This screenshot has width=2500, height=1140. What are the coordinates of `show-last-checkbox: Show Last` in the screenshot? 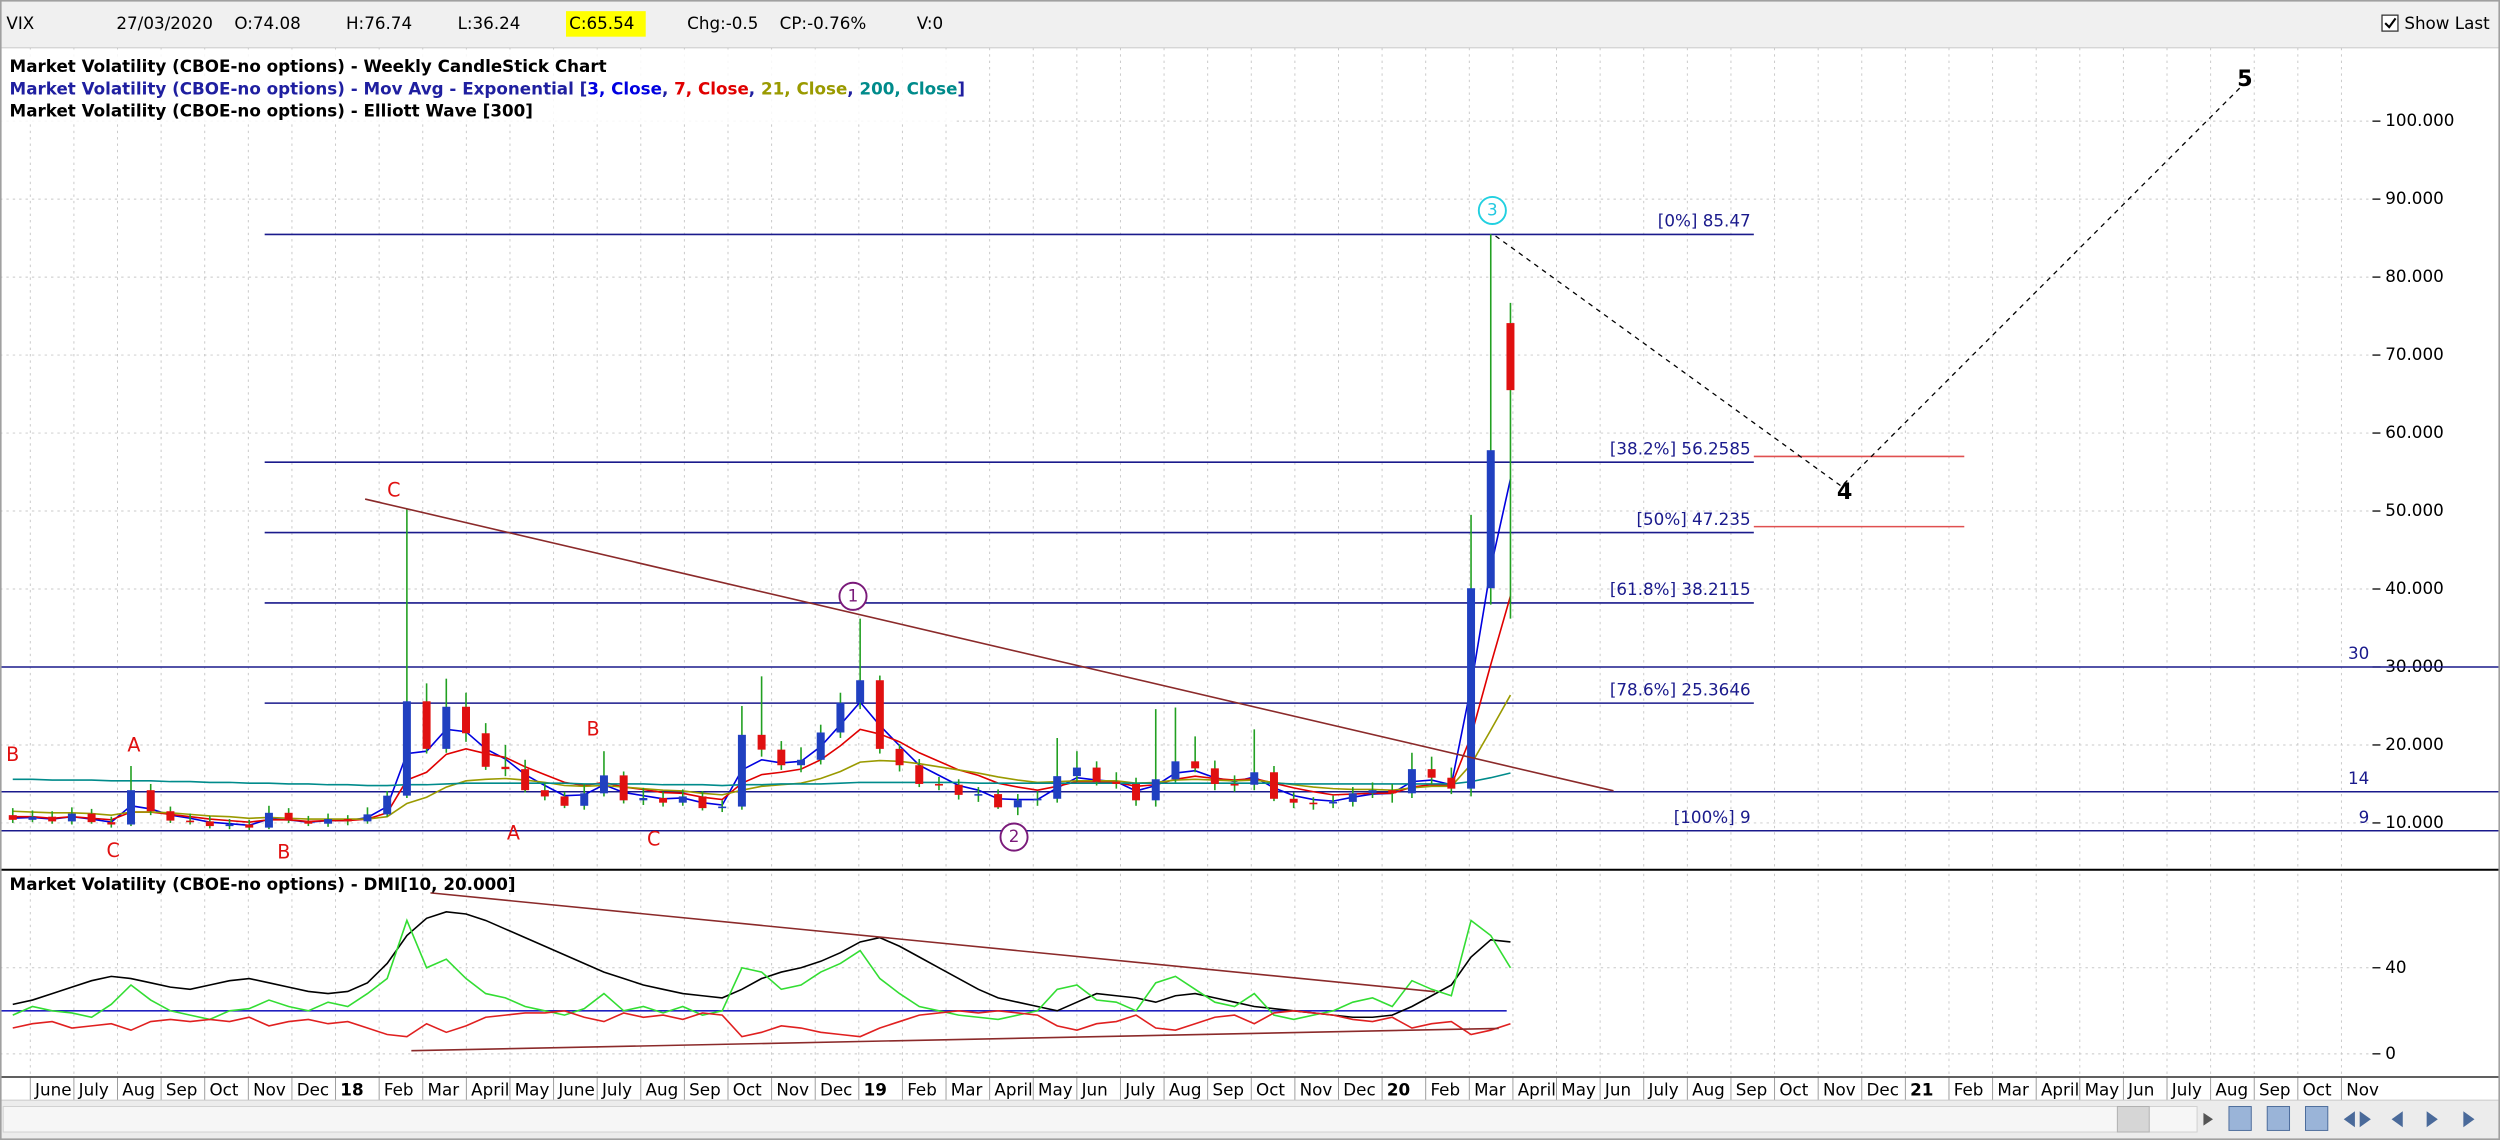 It's located at (2435, 23).